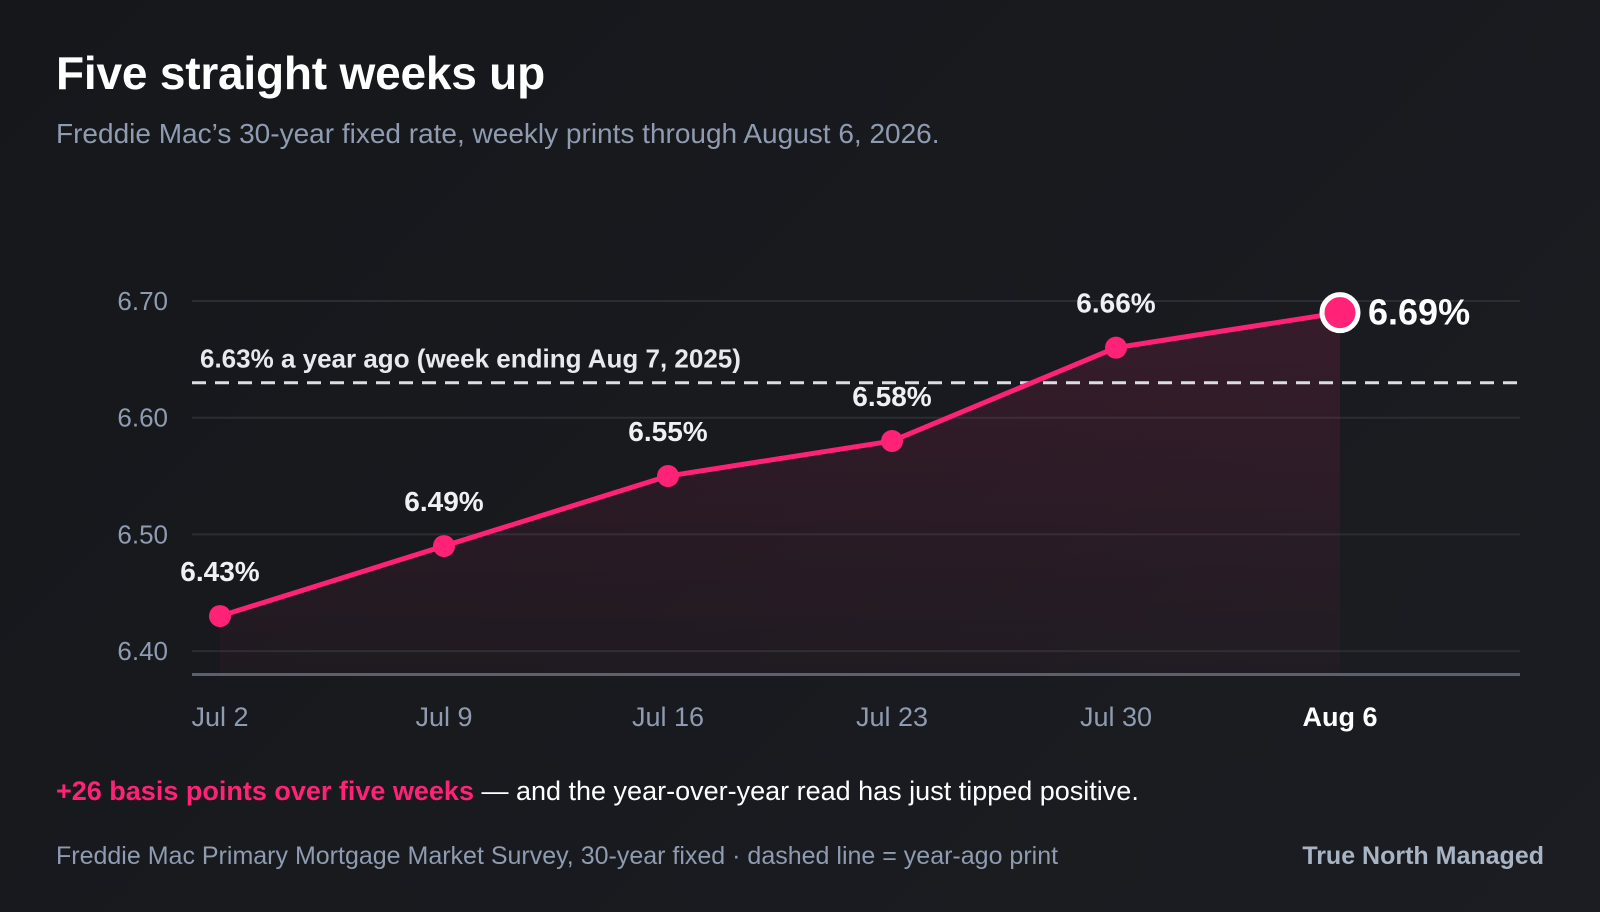 The height and width of the screenshot is (912, 1600). Describe the element at coordinates (667, 431) in the screenshot. I see `data-label: 6.55%` at that location.